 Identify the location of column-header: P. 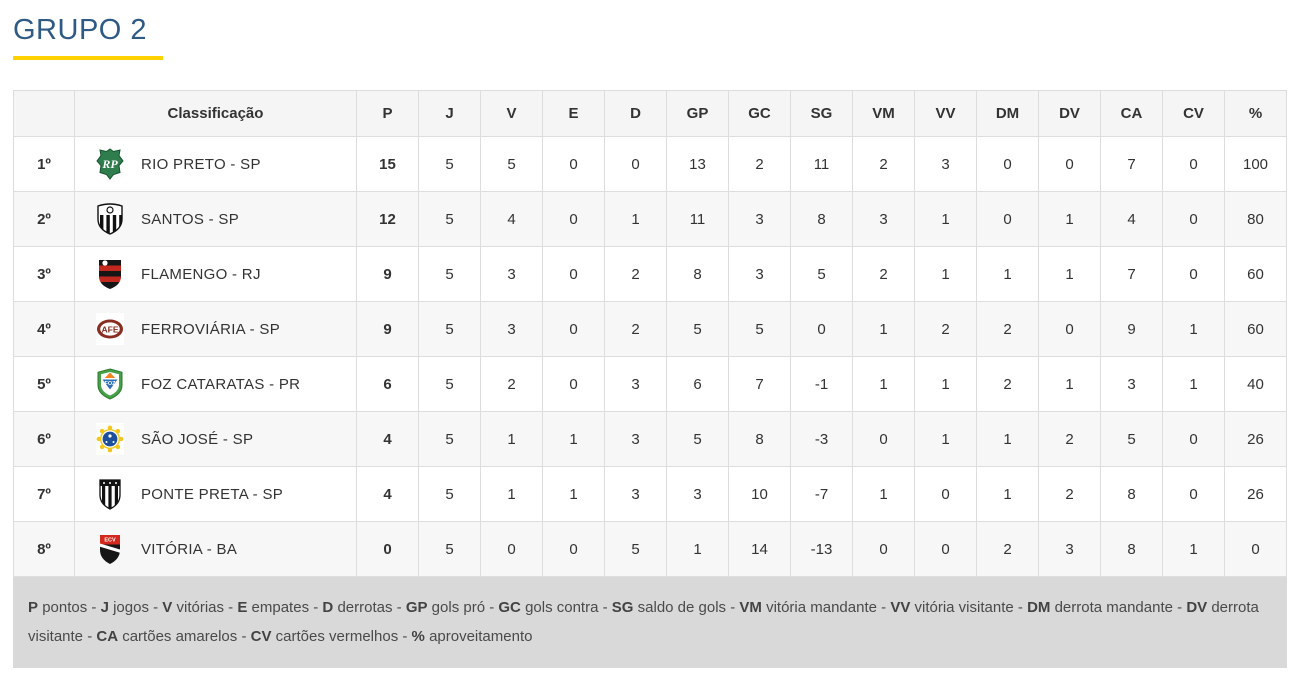
(387, 113).